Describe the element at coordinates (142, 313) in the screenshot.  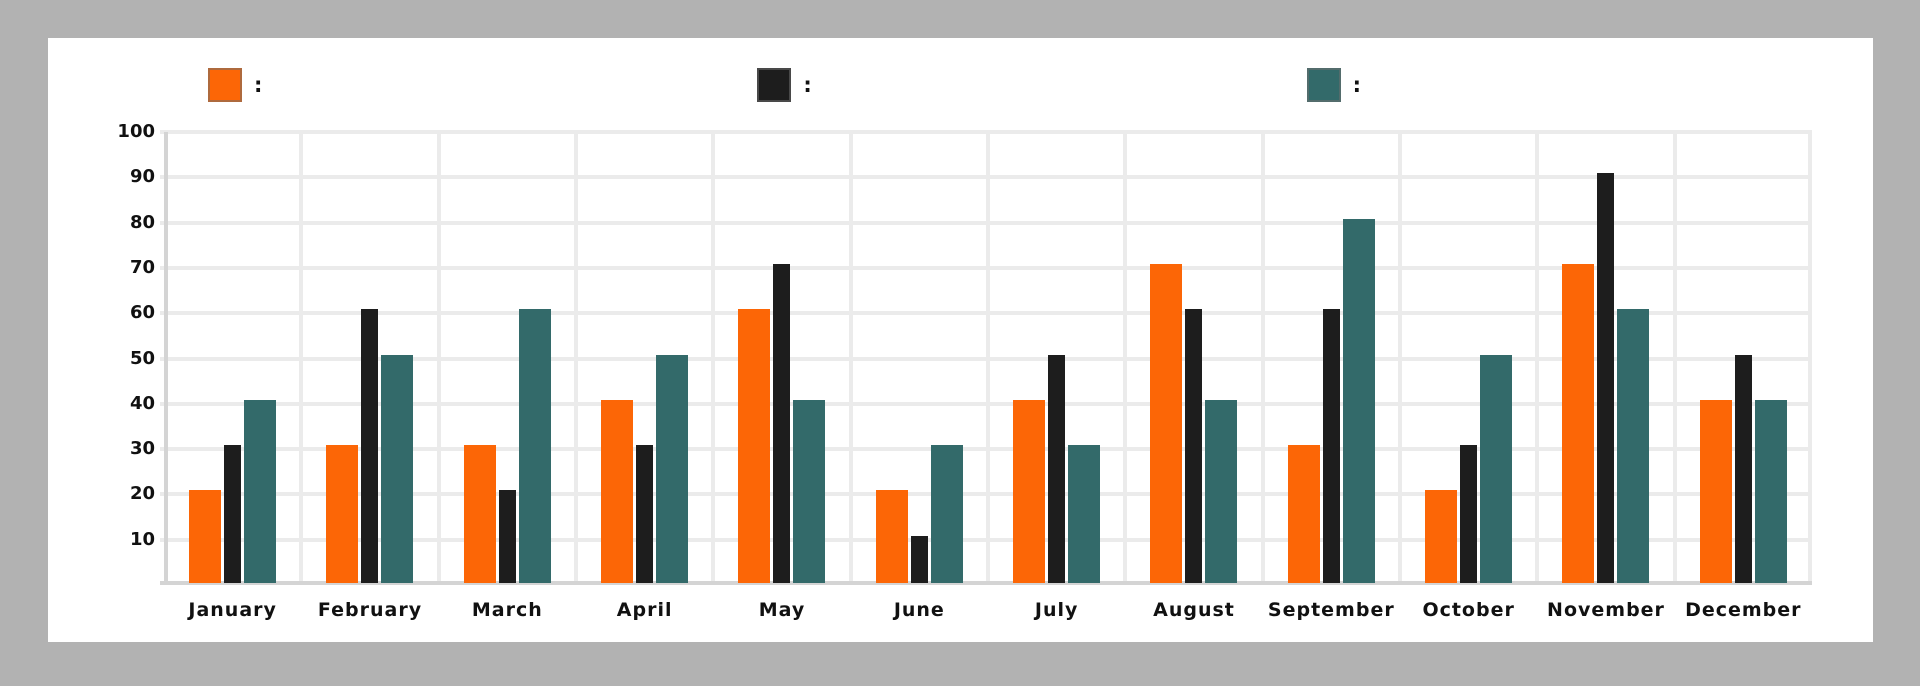
I see `y-tick-label-60: 60` at that location.